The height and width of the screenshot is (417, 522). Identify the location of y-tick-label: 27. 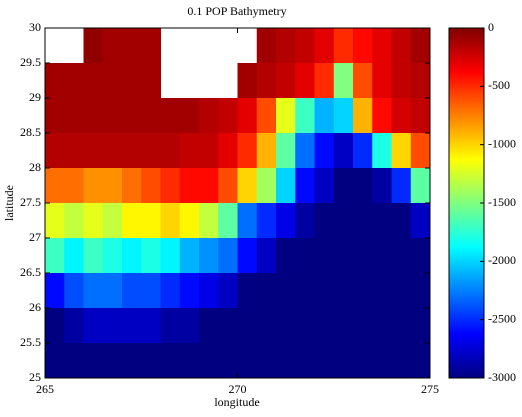
(35, 237).